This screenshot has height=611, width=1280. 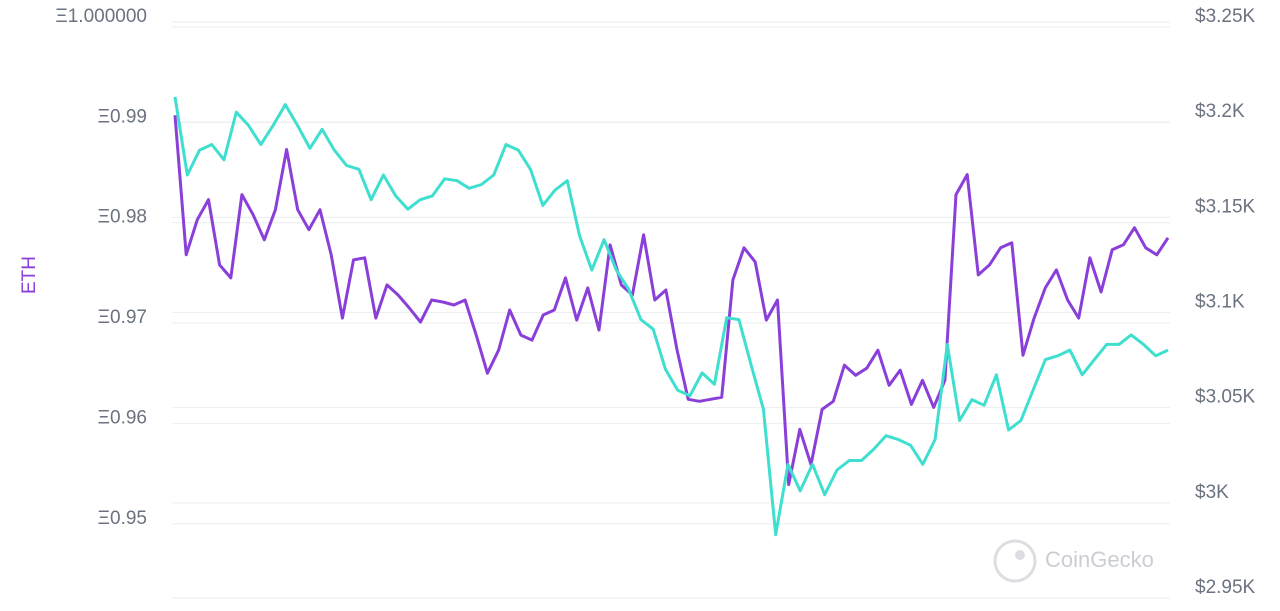 What do you see at coordinates (29, 275) in the screenshot?
I see `y-axis-label: ETH` at bounding box center [29, 275].